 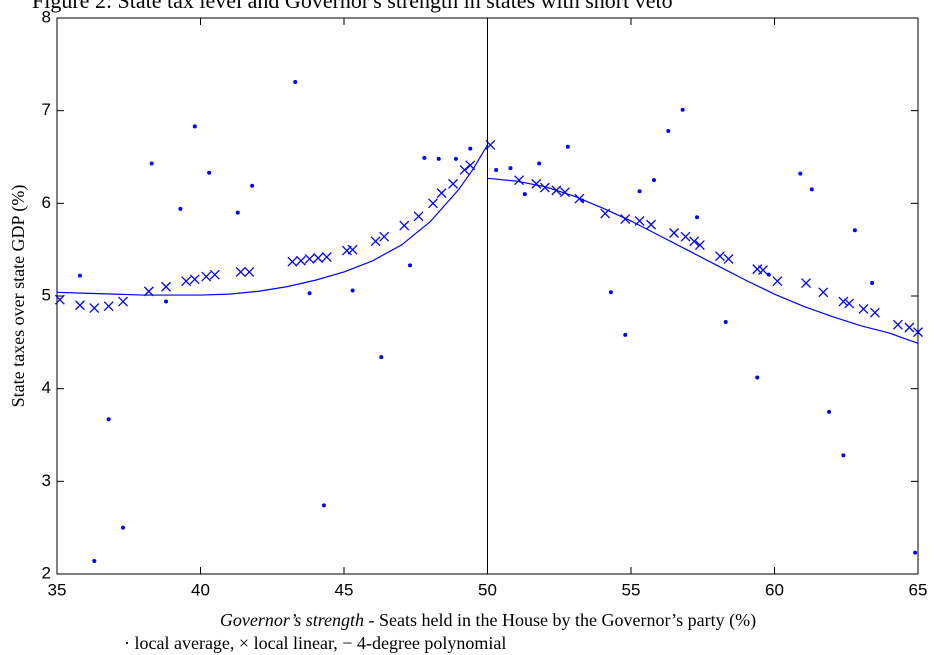 I want to click on x-axis-label-emphasis: Governor’s strength, so click(x=292, y=620).